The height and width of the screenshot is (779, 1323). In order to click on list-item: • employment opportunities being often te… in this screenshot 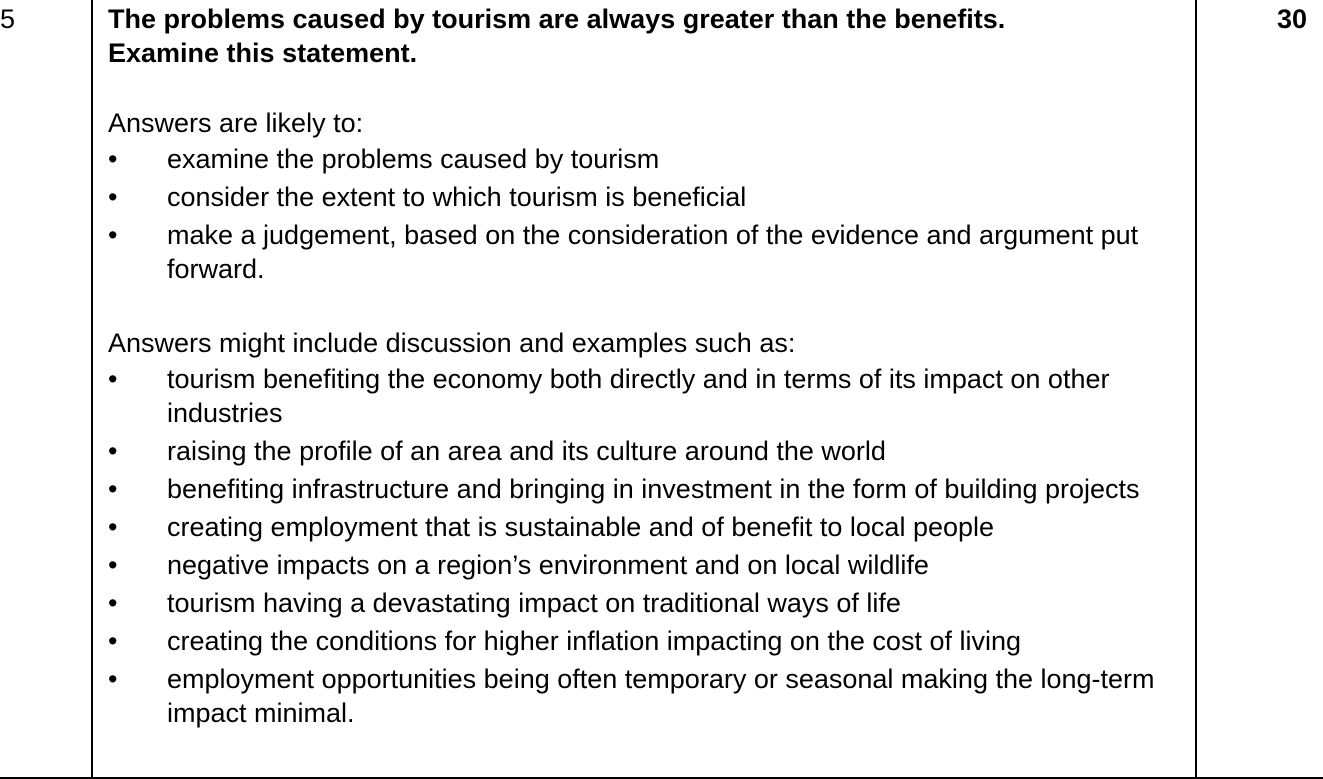, I will do `click(631, 696)`.